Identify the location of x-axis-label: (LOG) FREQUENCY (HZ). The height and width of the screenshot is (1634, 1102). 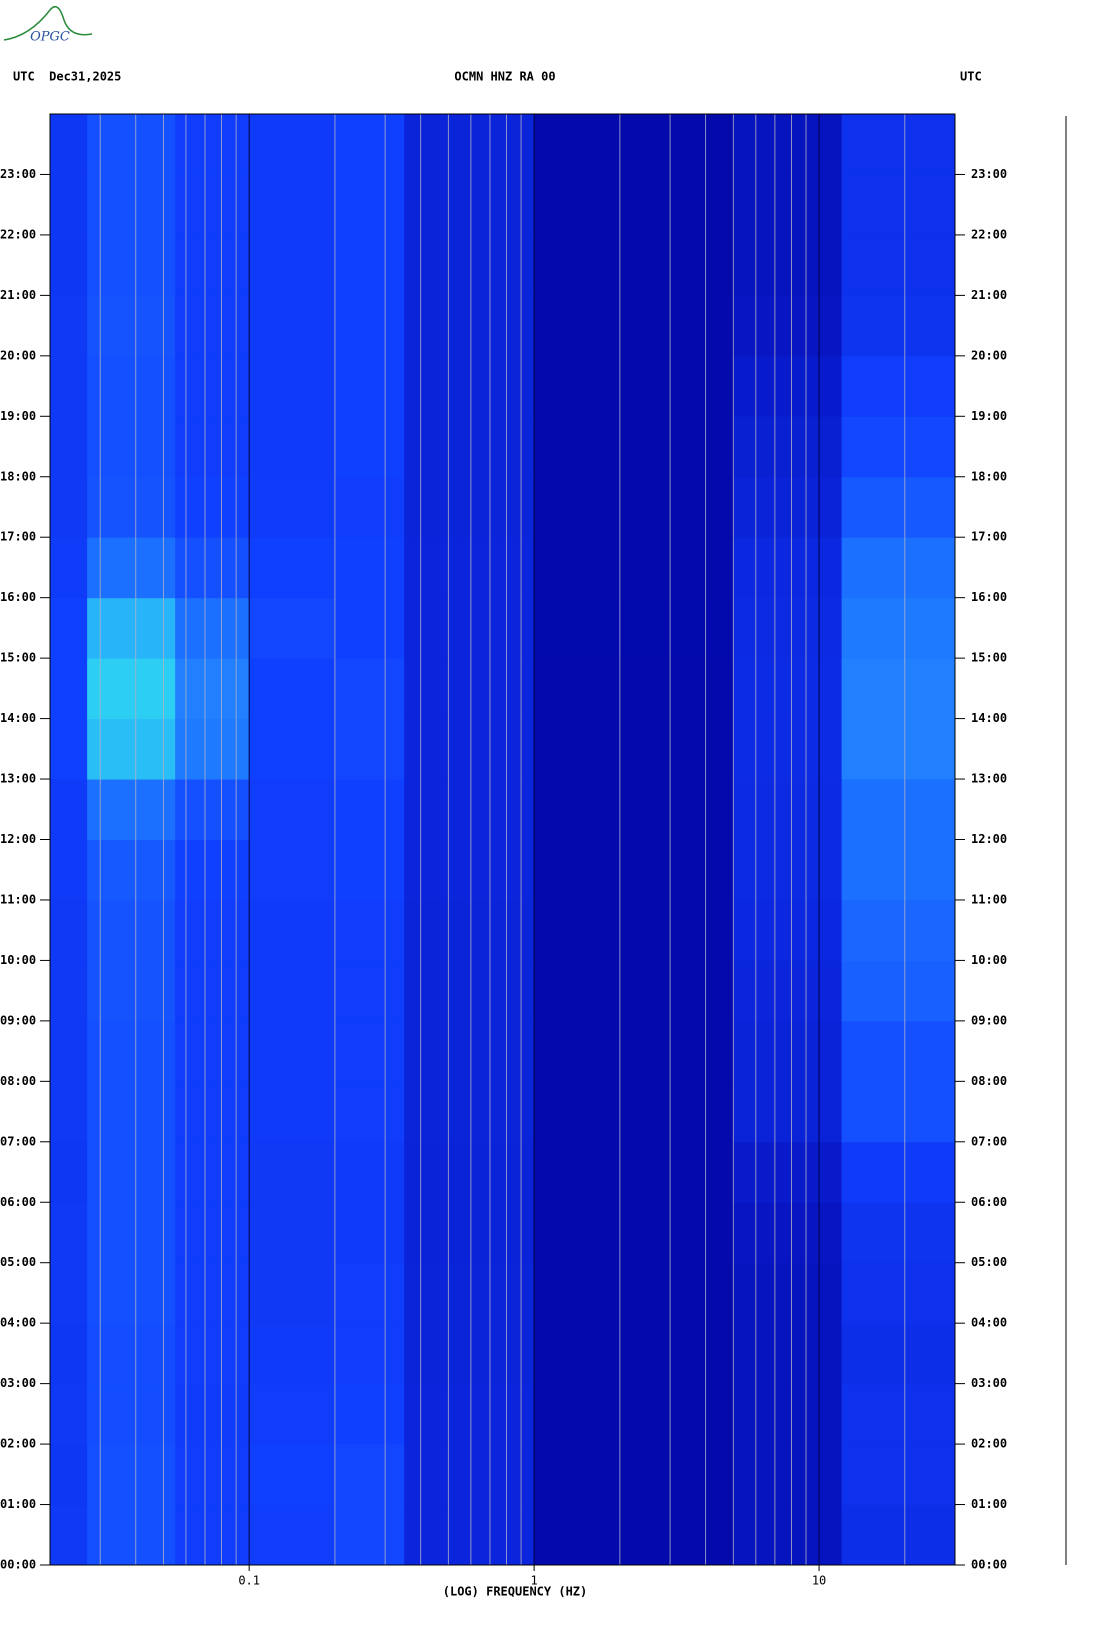
(515, 1592).